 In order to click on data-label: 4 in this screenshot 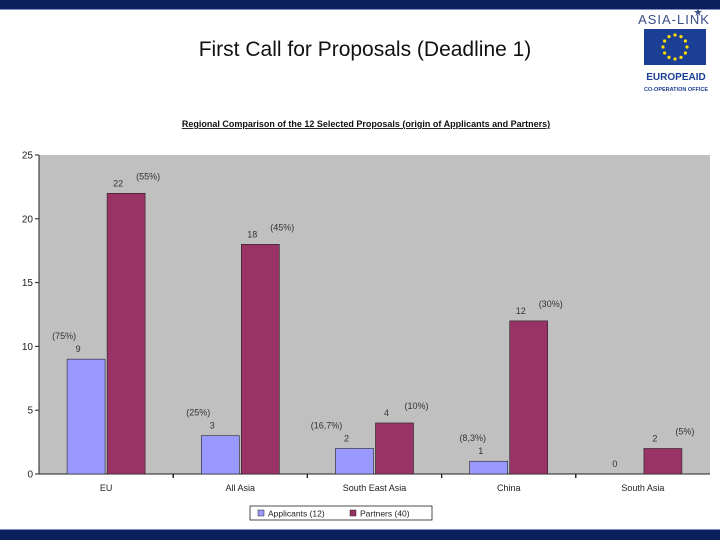, I will do `click(386, 413)`.